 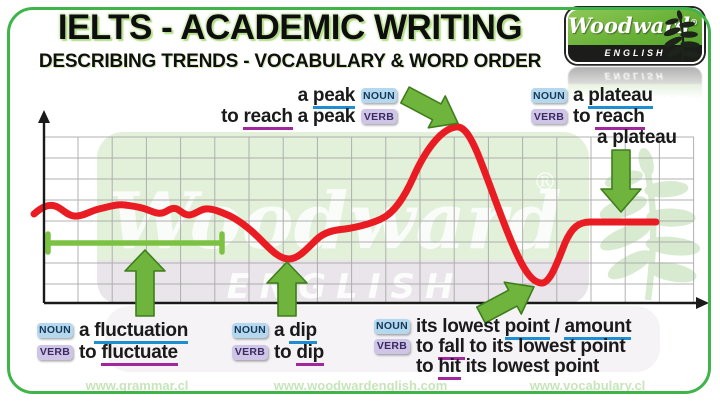 What do you see at coordinates (345, 287) in the screenshot?
I see `svg-text: ENGLISH` at bounding box center [345, 287].